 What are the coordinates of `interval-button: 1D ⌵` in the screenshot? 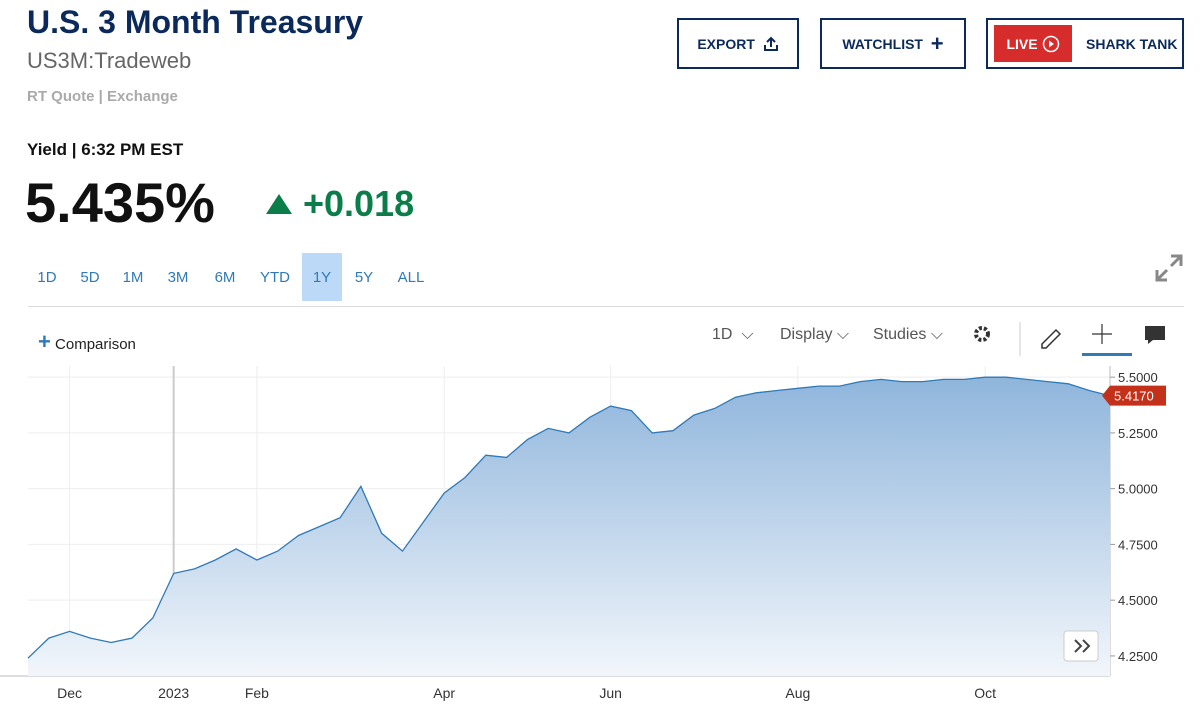 It's located at (733, 334).